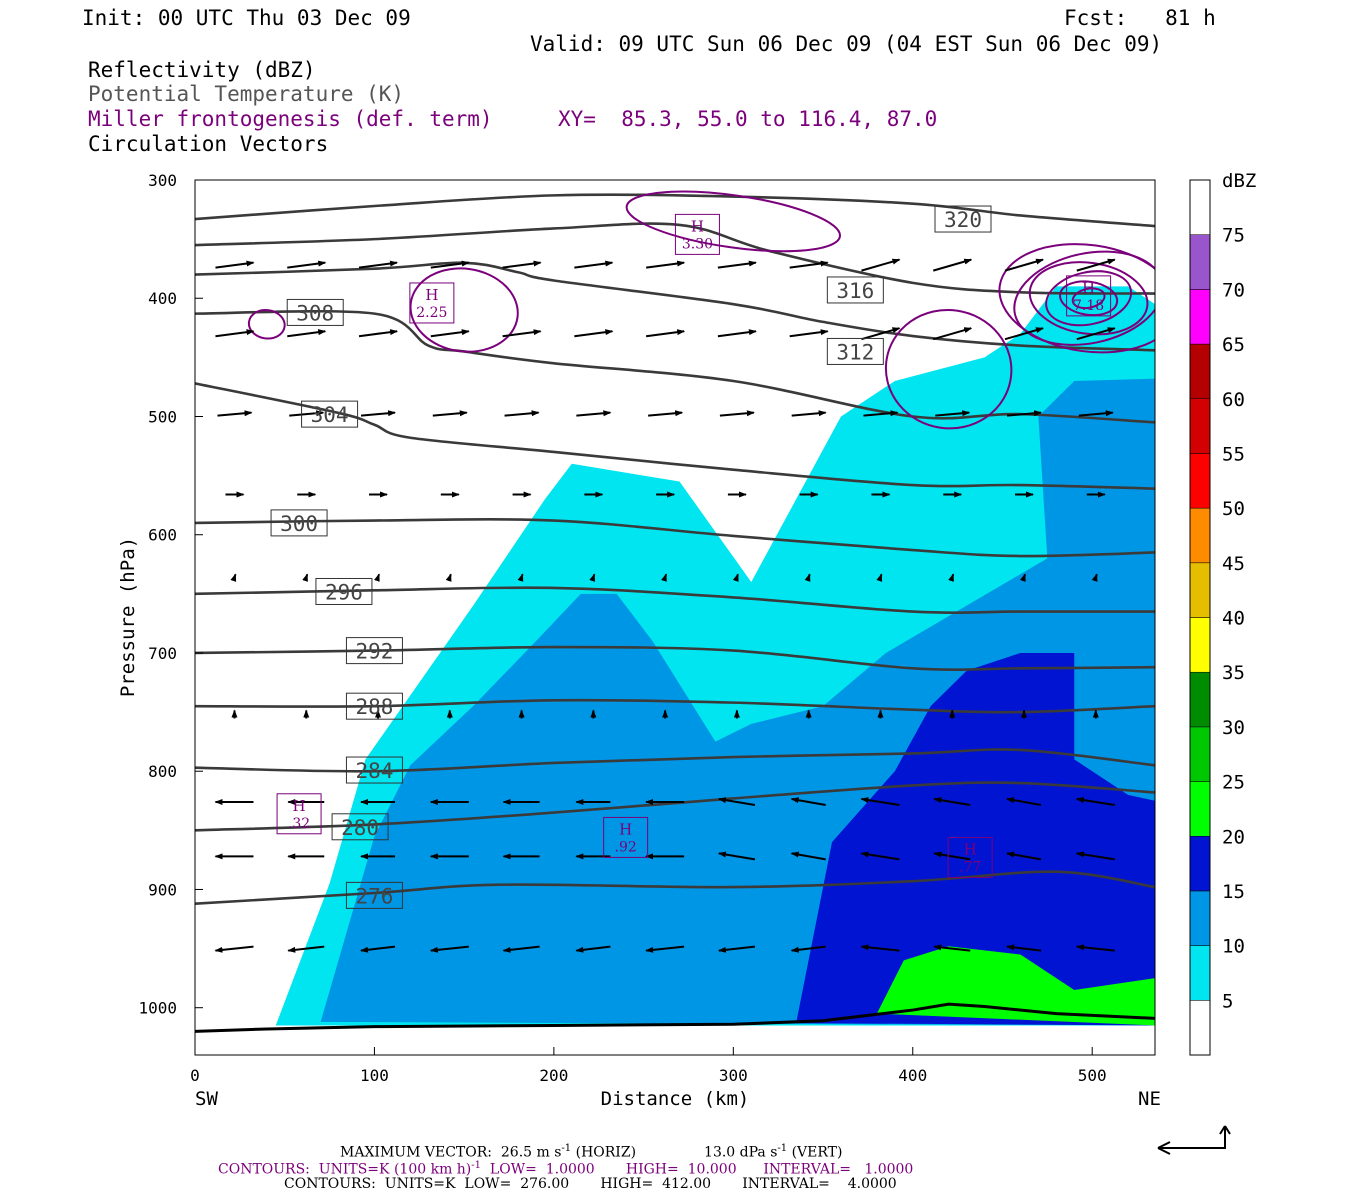 The image size is (1350, 1200). Describe the element at coordinates (675, 1099) in the screenshot. I see `x-axis-label: Distance (km)` at that location.